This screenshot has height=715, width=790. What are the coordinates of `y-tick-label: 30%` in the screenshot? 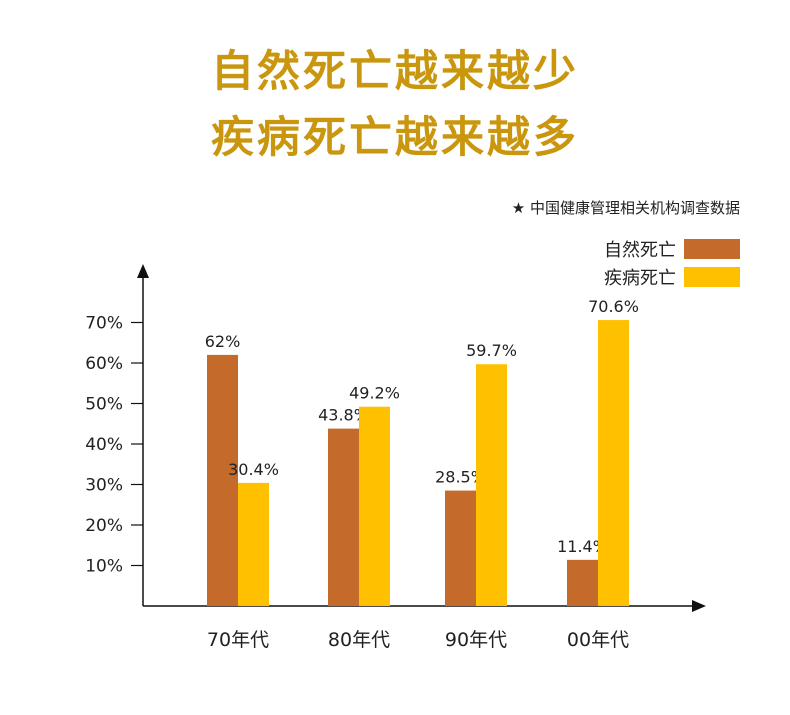 It's located at (104, 486).